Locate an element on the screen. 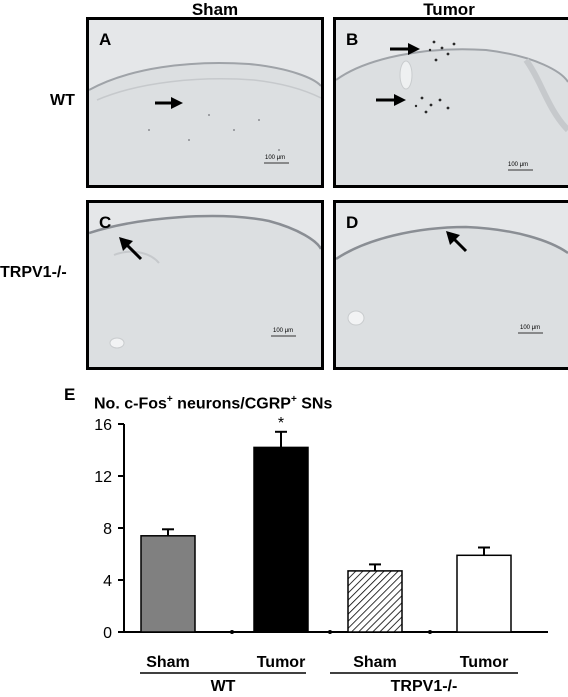 This screenshot has width=568, height=697. row-header-trpv1: TRPV1-/- is located at coordinates (33, 272).